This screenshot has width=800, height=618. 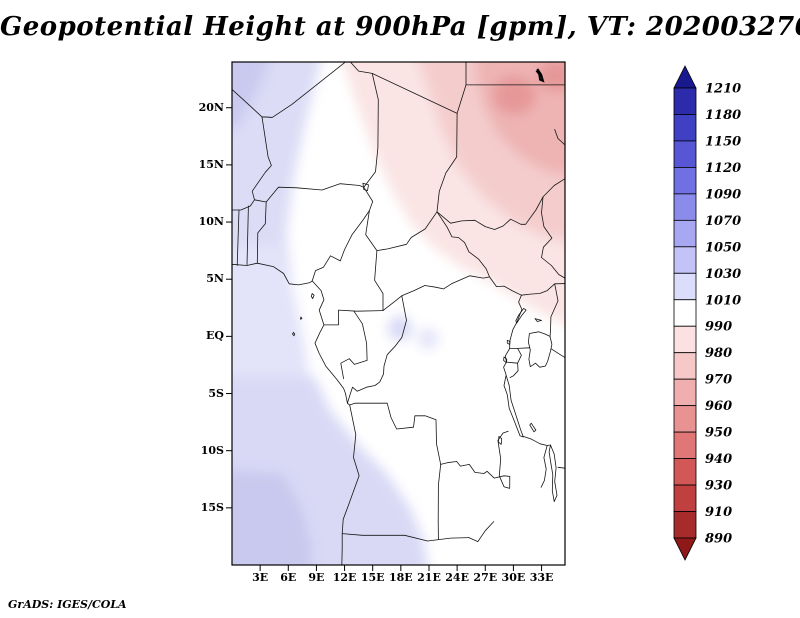 What do you see at coordinates (723, 247) in the screenshot?
I see `colorbar-label: 1050` at bounding box center [723, 247].